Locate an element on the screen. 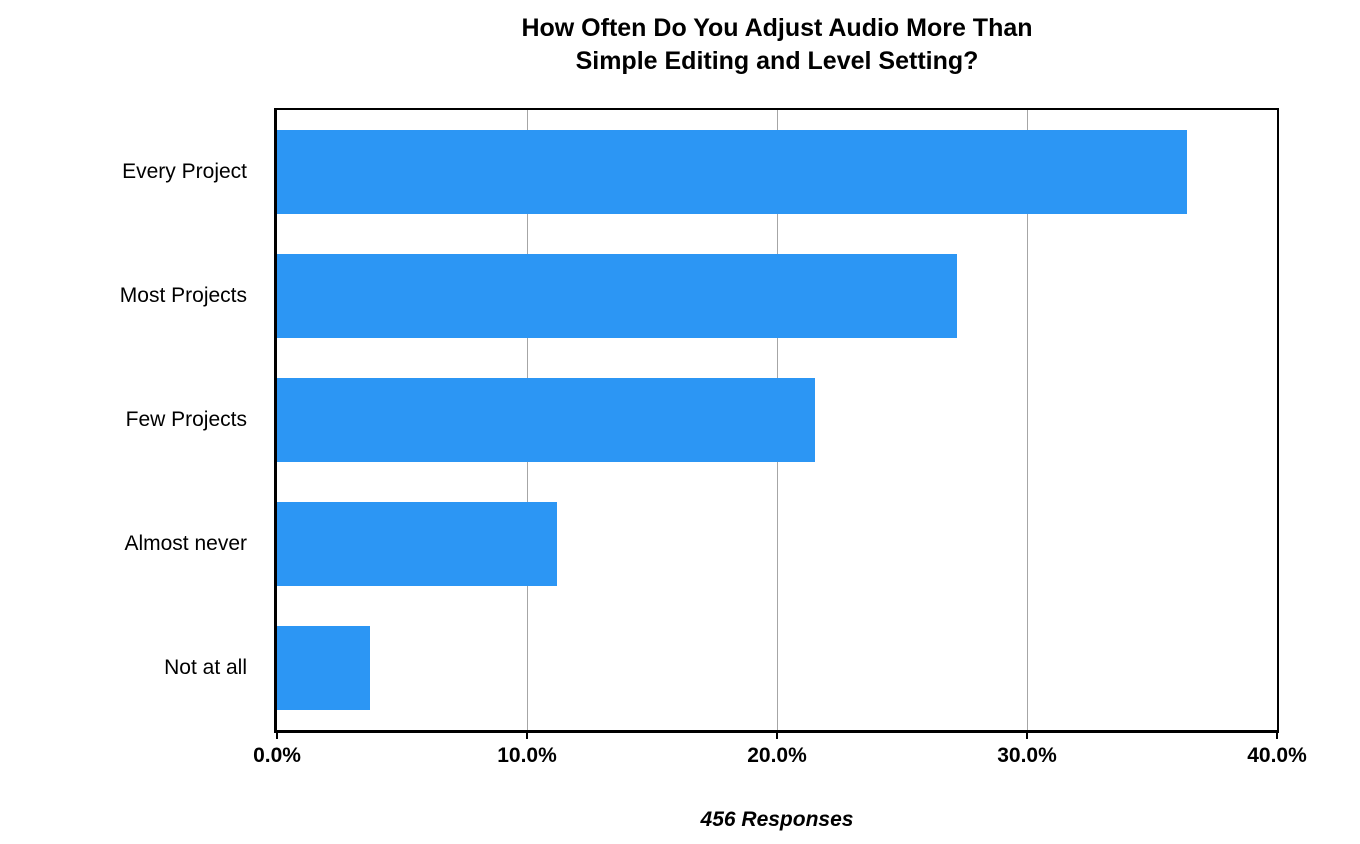 This screenshot has height=844, width=1360. x-tick-label-20: 20.0% is located at coordinates (777, 755).